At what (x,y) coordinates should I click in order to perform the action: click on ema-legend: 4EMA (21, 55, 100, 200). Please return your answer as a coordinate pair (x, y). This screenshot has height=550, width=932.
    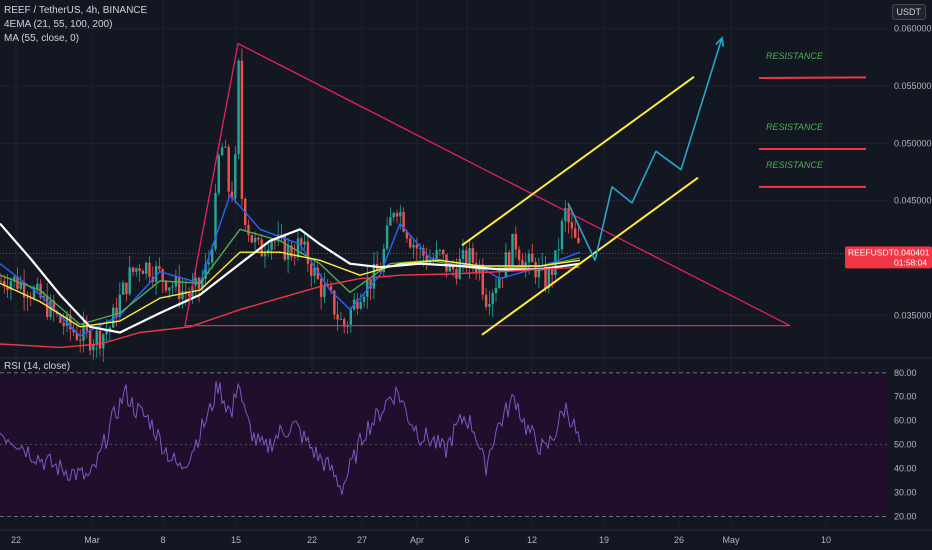
    Looking at the image, I should click on (58, 24).